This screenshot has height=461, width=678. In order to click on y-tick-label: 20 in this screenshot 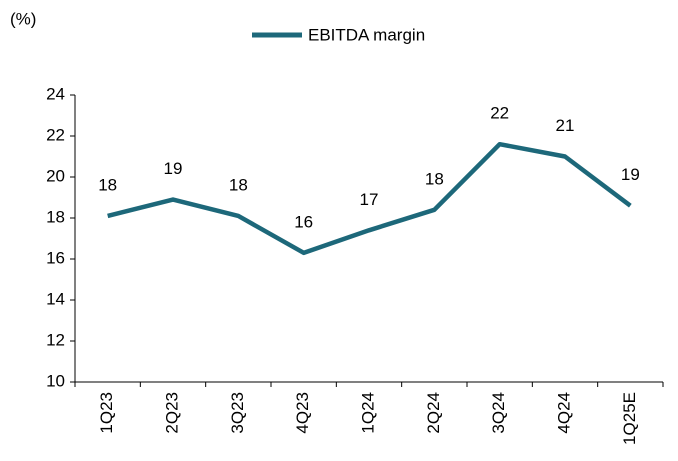, I will do `click(55, 175)`.